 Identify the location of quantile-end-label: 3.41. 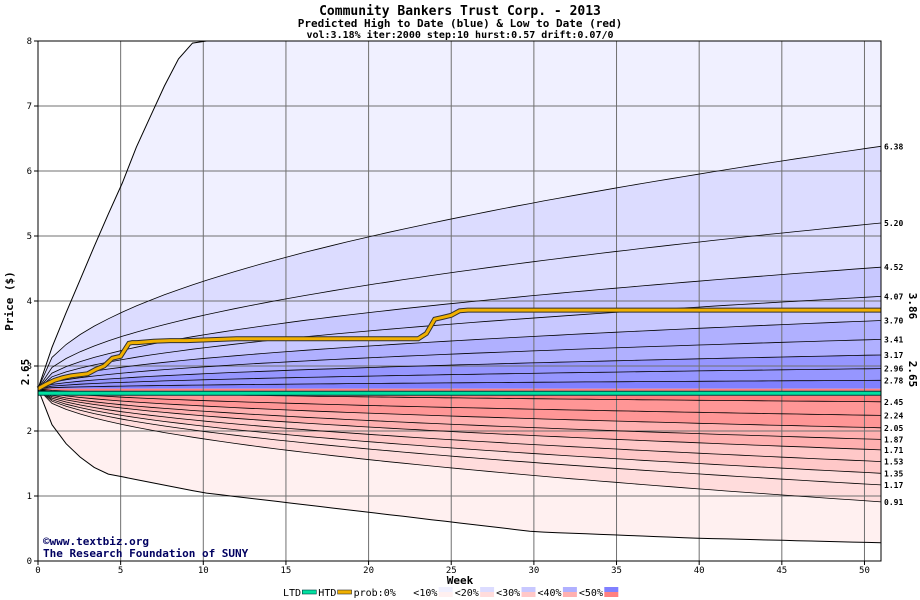
(893, 339).